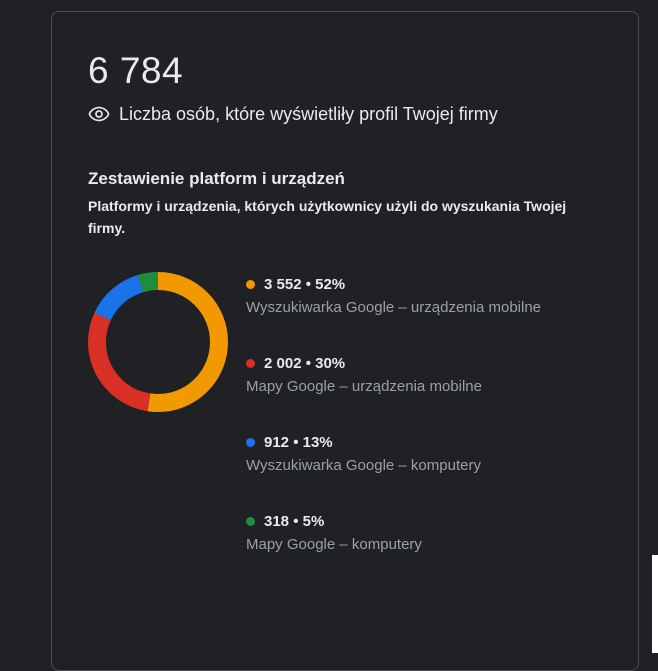 Image resolution: width=658 pixels, height=671 pixels. Describe the element at coordinates (294, 521) in the screenshot. I see `legend-value: 318 • 5%` at that location.